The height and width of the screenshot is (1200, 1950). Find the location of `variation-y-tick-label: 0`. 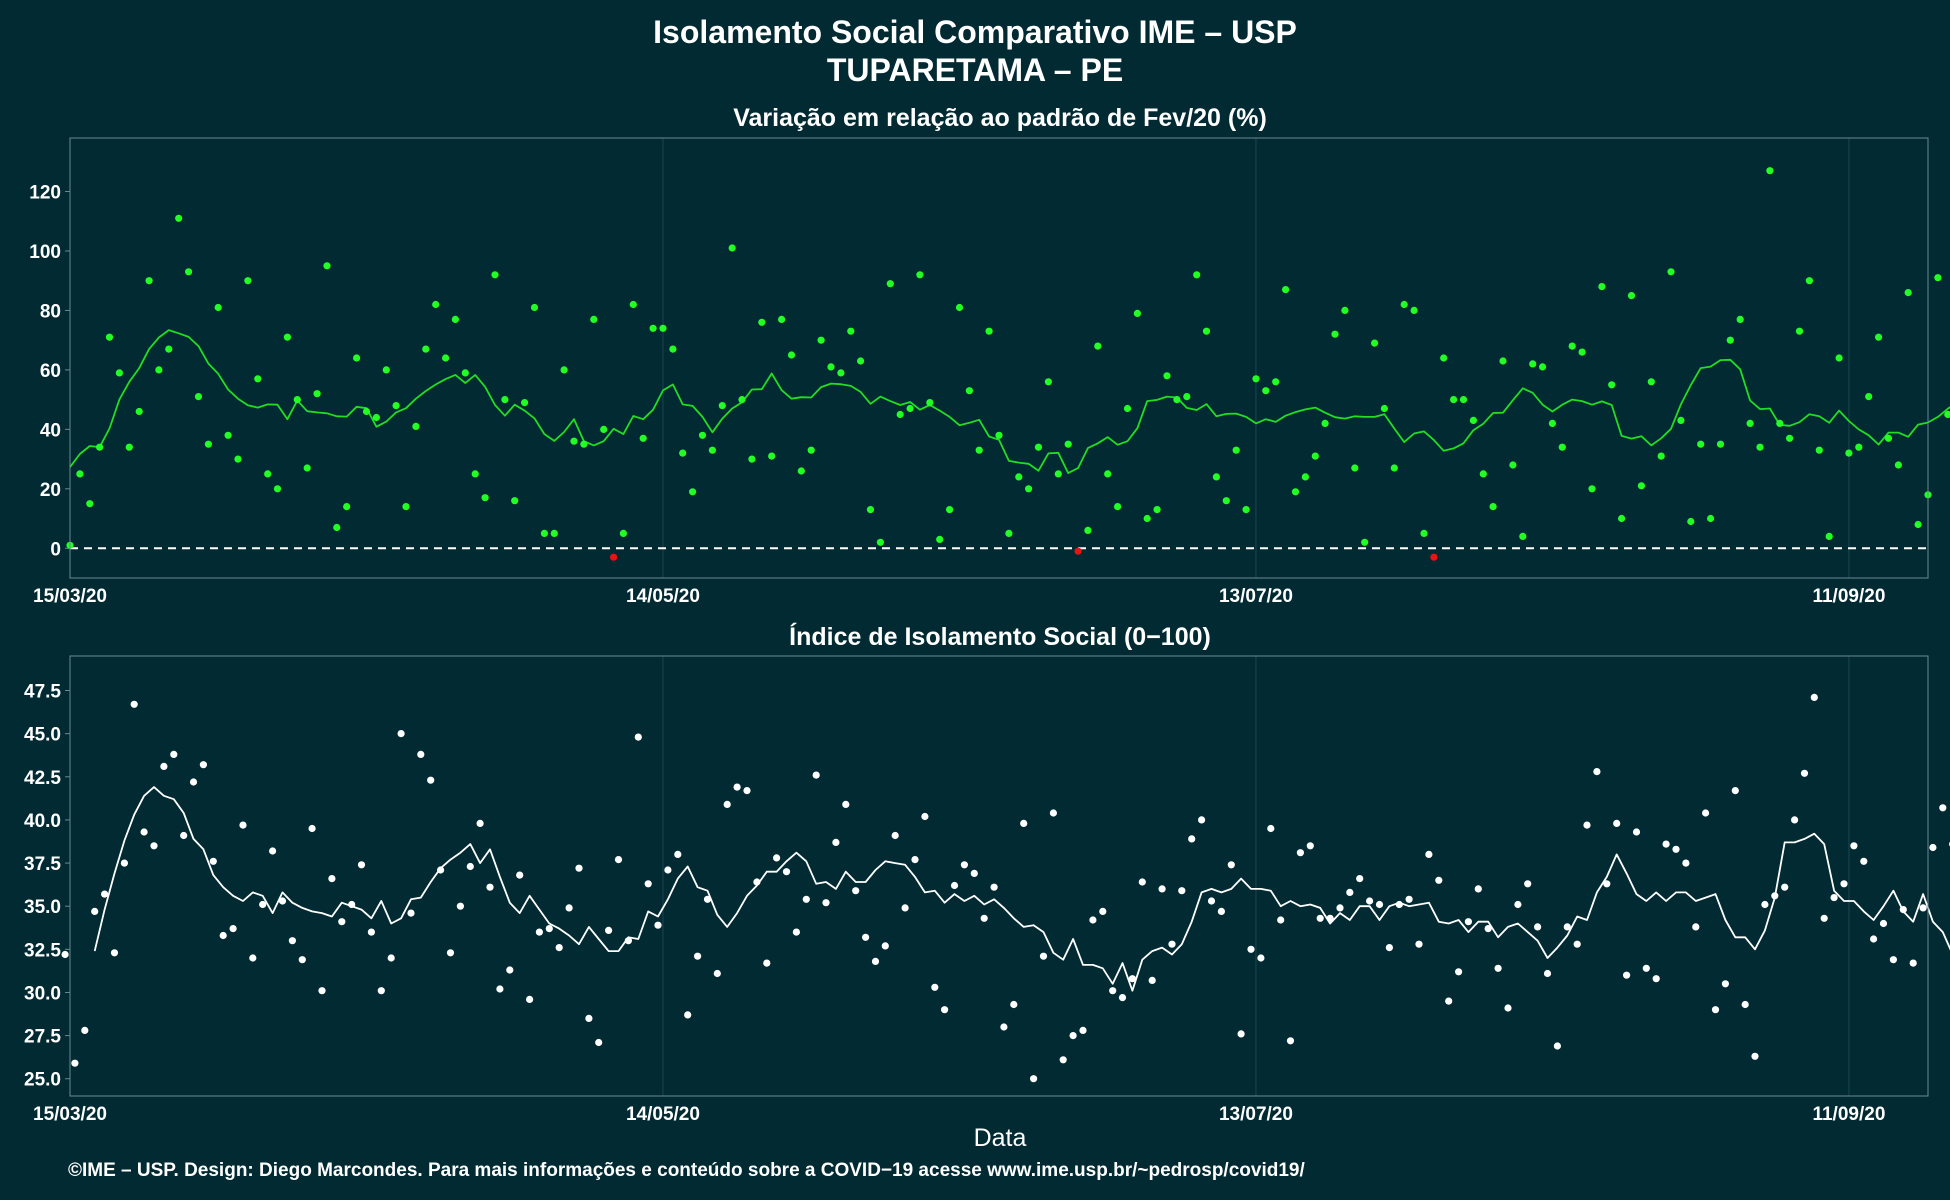

variation-y-tick-label: 0 is located at coordinates (55, 549).